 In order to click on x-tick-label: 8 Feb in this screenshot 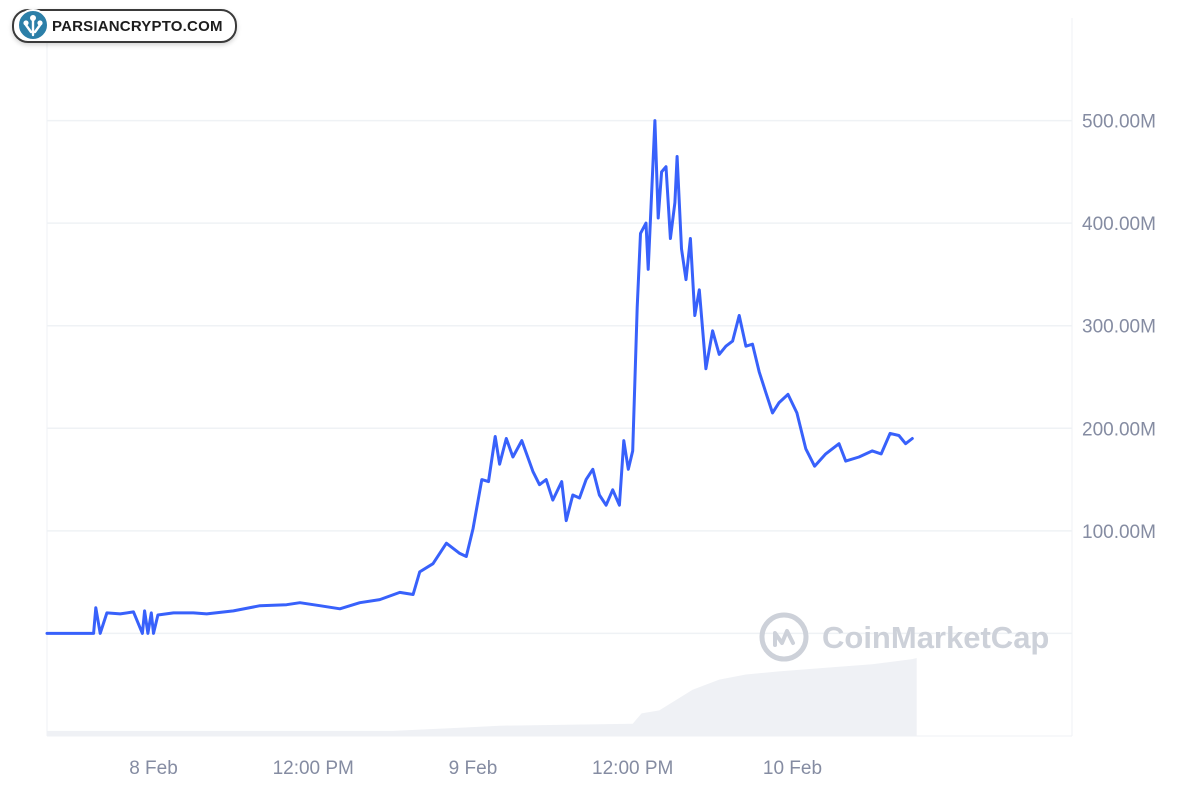, I will do `click(153, 768)`.